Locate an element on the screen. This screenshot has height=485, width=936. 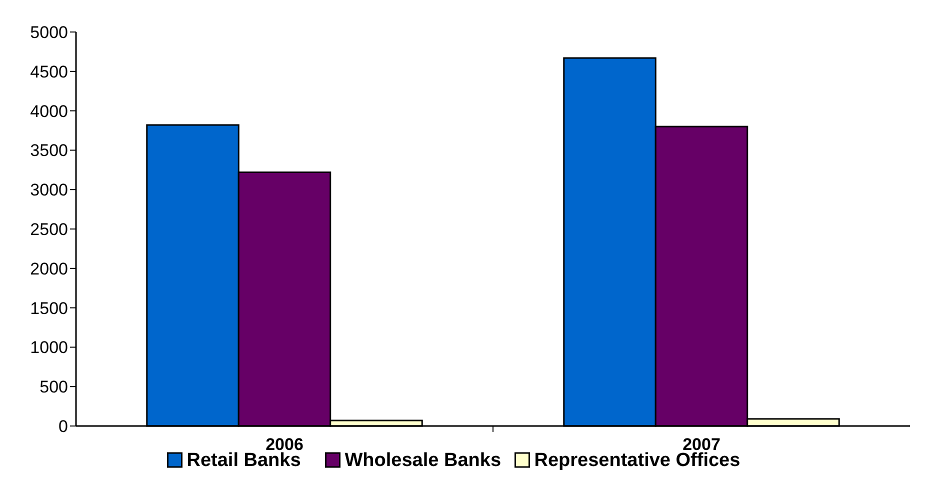
y-tick-label: 3000 is located at coordinates (49, 190).